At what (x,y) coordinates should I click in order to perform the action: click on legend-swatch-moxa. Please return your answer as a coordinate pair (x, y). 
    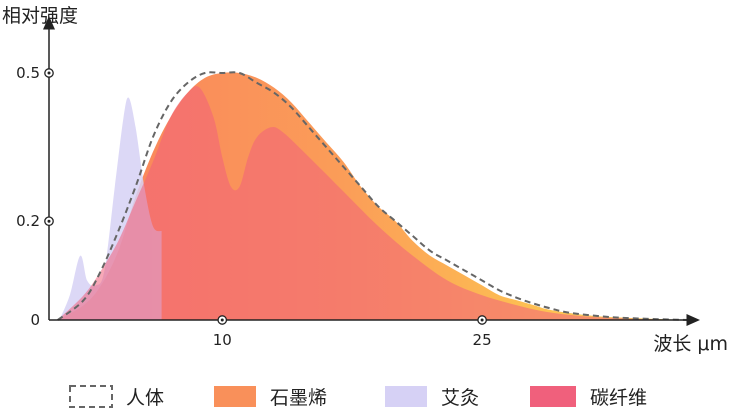
    Looking at the image, I should click on (406, 396).